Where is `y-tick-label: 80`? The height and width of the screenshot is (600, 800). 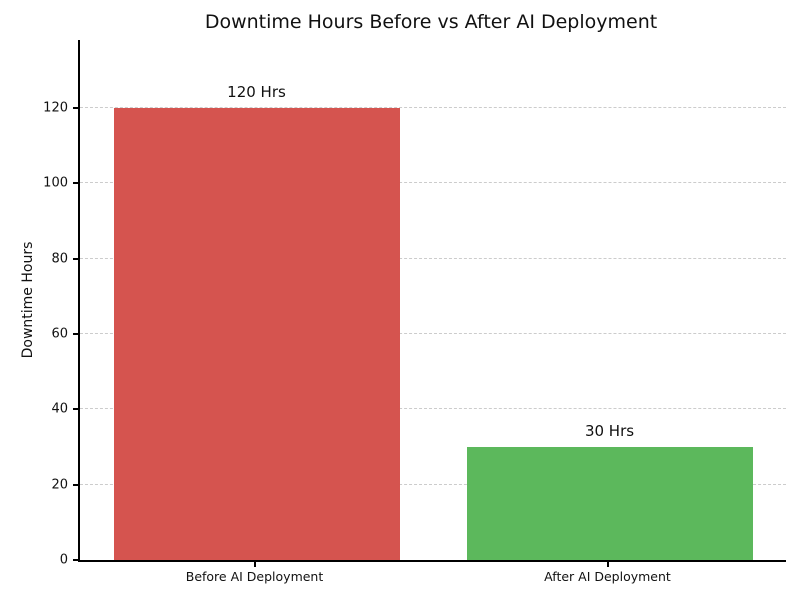 y-tick-label: 80 is located at coordinates (59, 259).